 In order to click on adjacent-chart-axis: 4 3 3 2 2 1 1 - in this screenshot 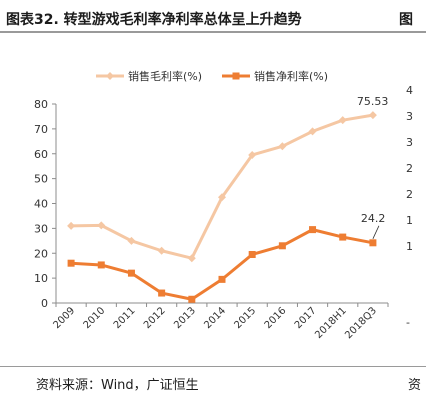, I will do `click(414, 200)`.